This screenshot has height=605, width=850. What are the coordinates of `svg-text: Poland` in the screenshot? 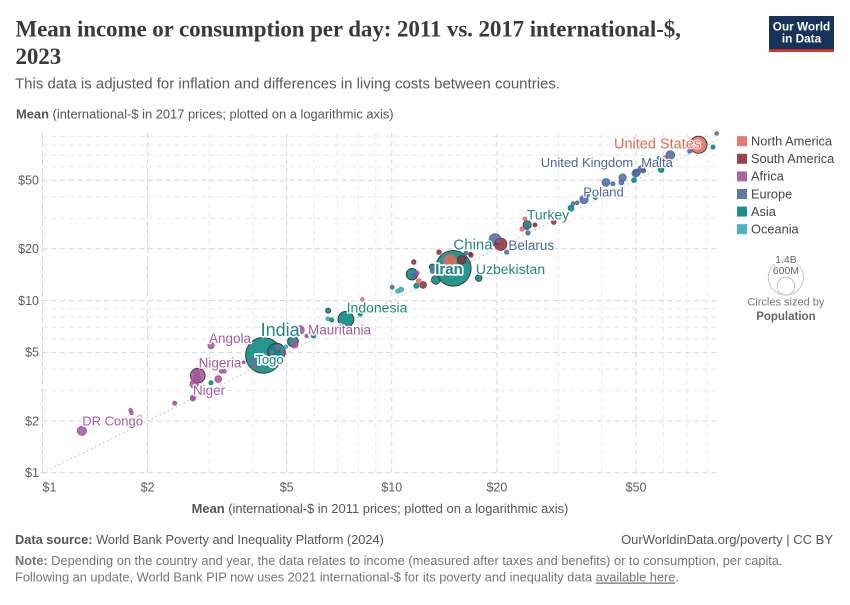 It's located at (603, 191).